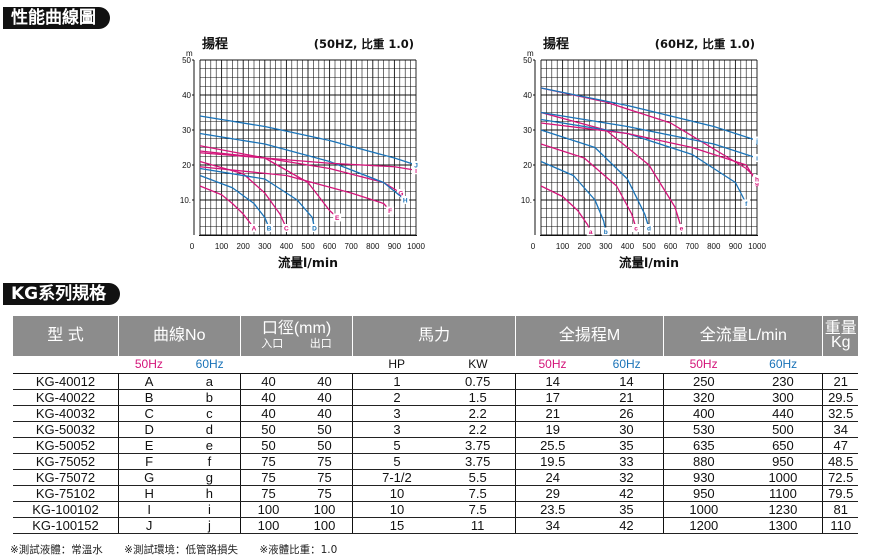 The height and width of the screenshot is (560, 873). Describe the element at coordinates (840, 328) in the screenshot. I see `header-weight-label: 重量` at that location.